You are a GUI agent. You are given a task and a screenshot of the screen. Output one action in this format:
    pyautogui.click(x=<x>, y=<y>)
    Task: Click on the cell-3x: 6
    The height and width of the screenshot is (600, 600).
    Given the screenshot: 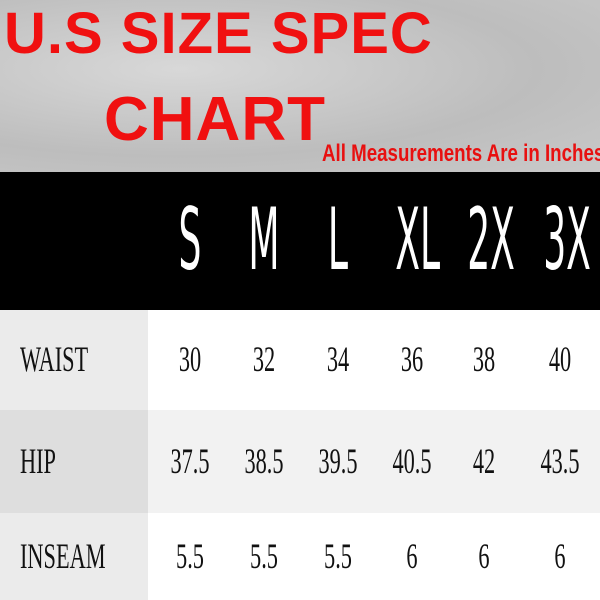 What is the action you would take?
    pyautogui.click(x=560, y=555)
    